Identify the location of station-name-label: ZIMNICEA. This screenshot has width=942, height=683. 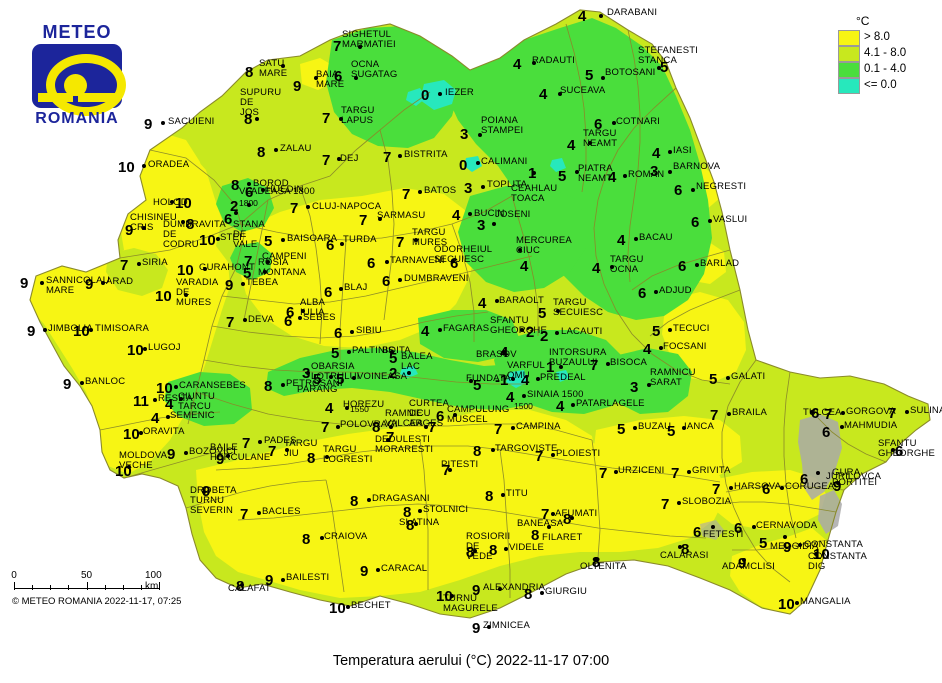
(506, 625).